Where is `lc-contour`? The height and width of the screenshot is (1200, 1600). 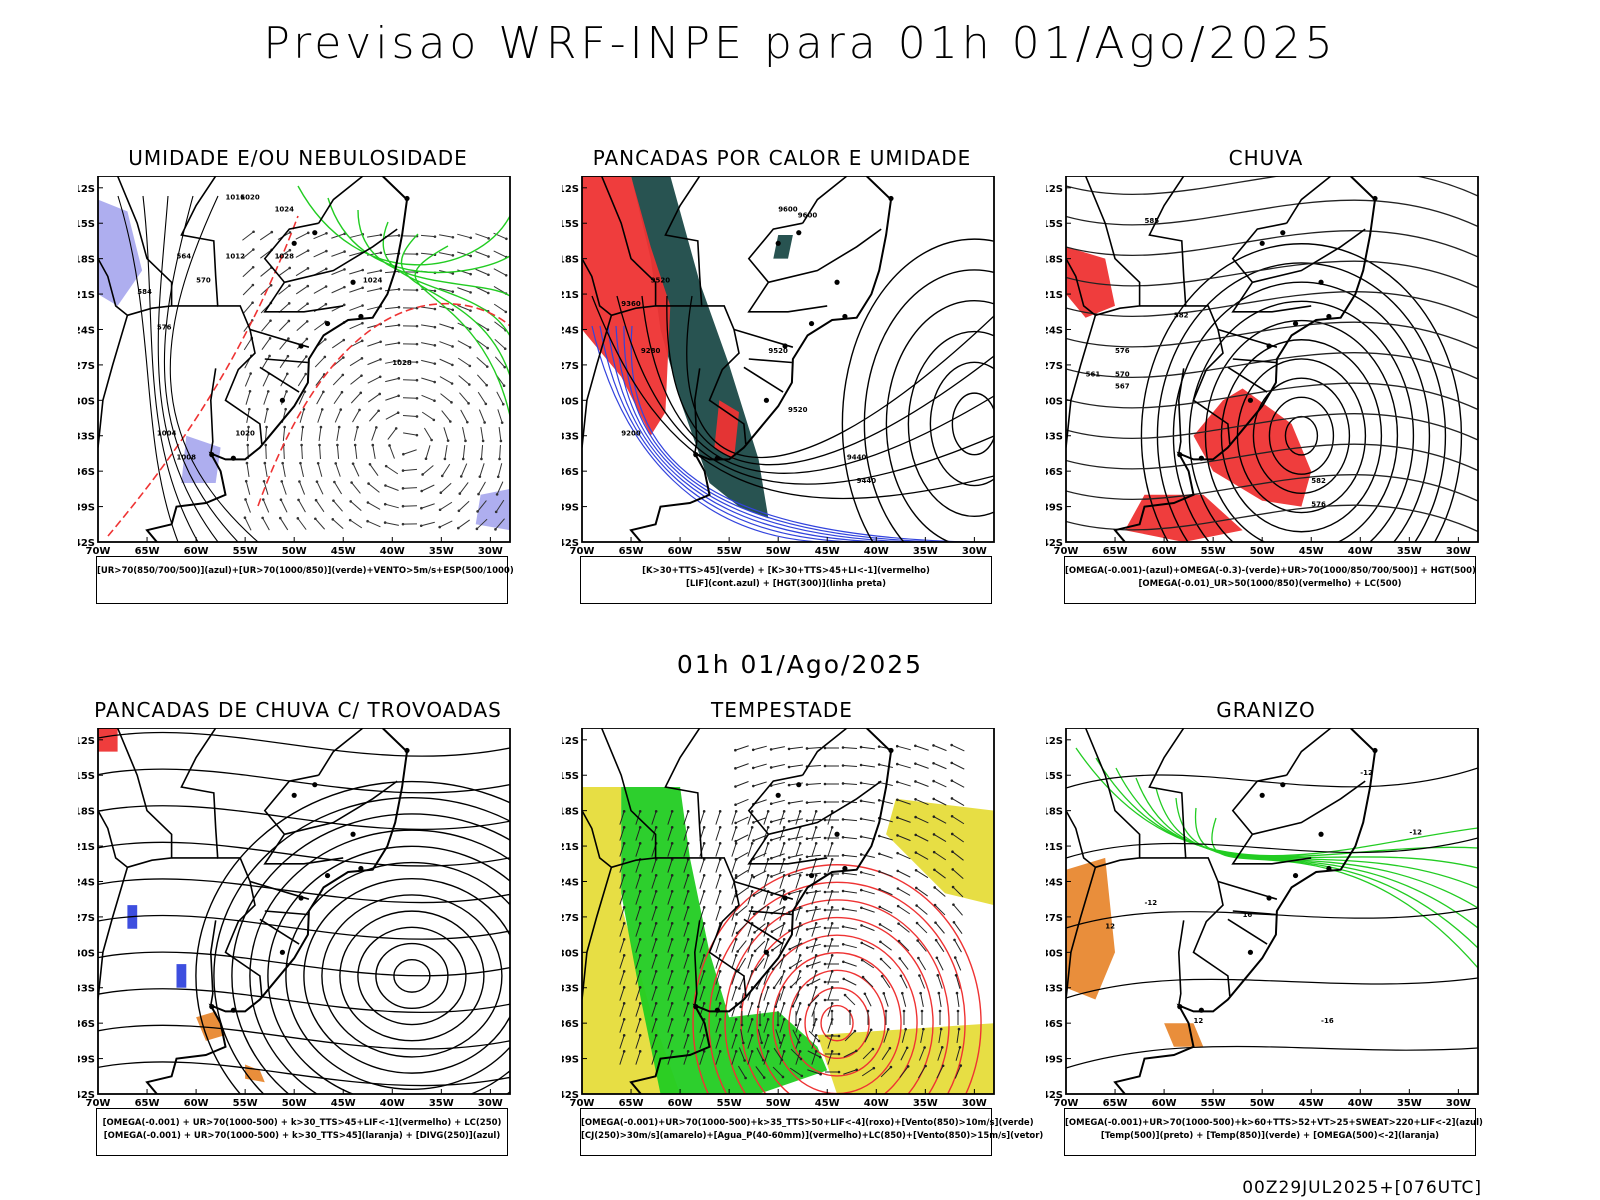
lc-contour is located at coordinates (1301, 436).